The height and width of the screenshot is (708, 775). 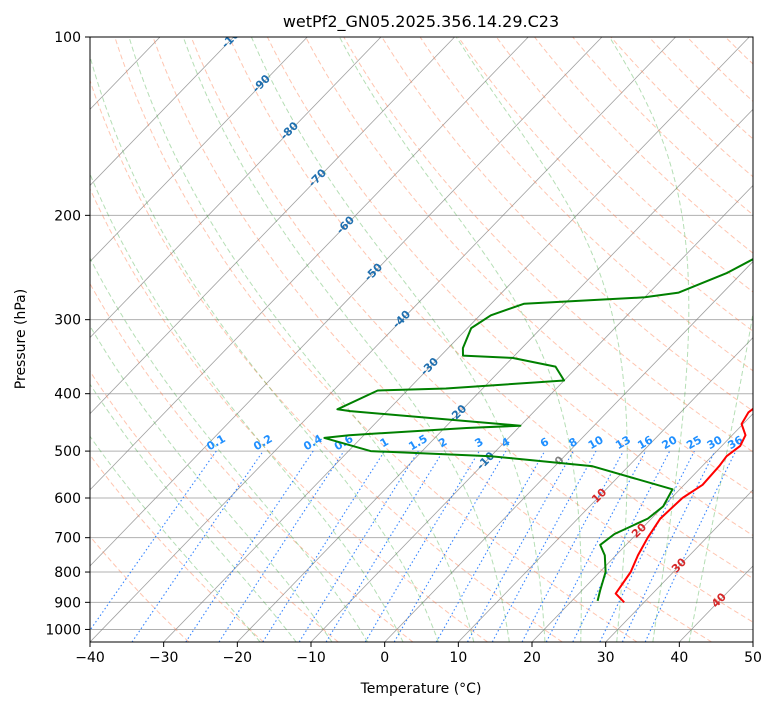 I want to click on y-tick-label: 100, so click(x=67, y=38).